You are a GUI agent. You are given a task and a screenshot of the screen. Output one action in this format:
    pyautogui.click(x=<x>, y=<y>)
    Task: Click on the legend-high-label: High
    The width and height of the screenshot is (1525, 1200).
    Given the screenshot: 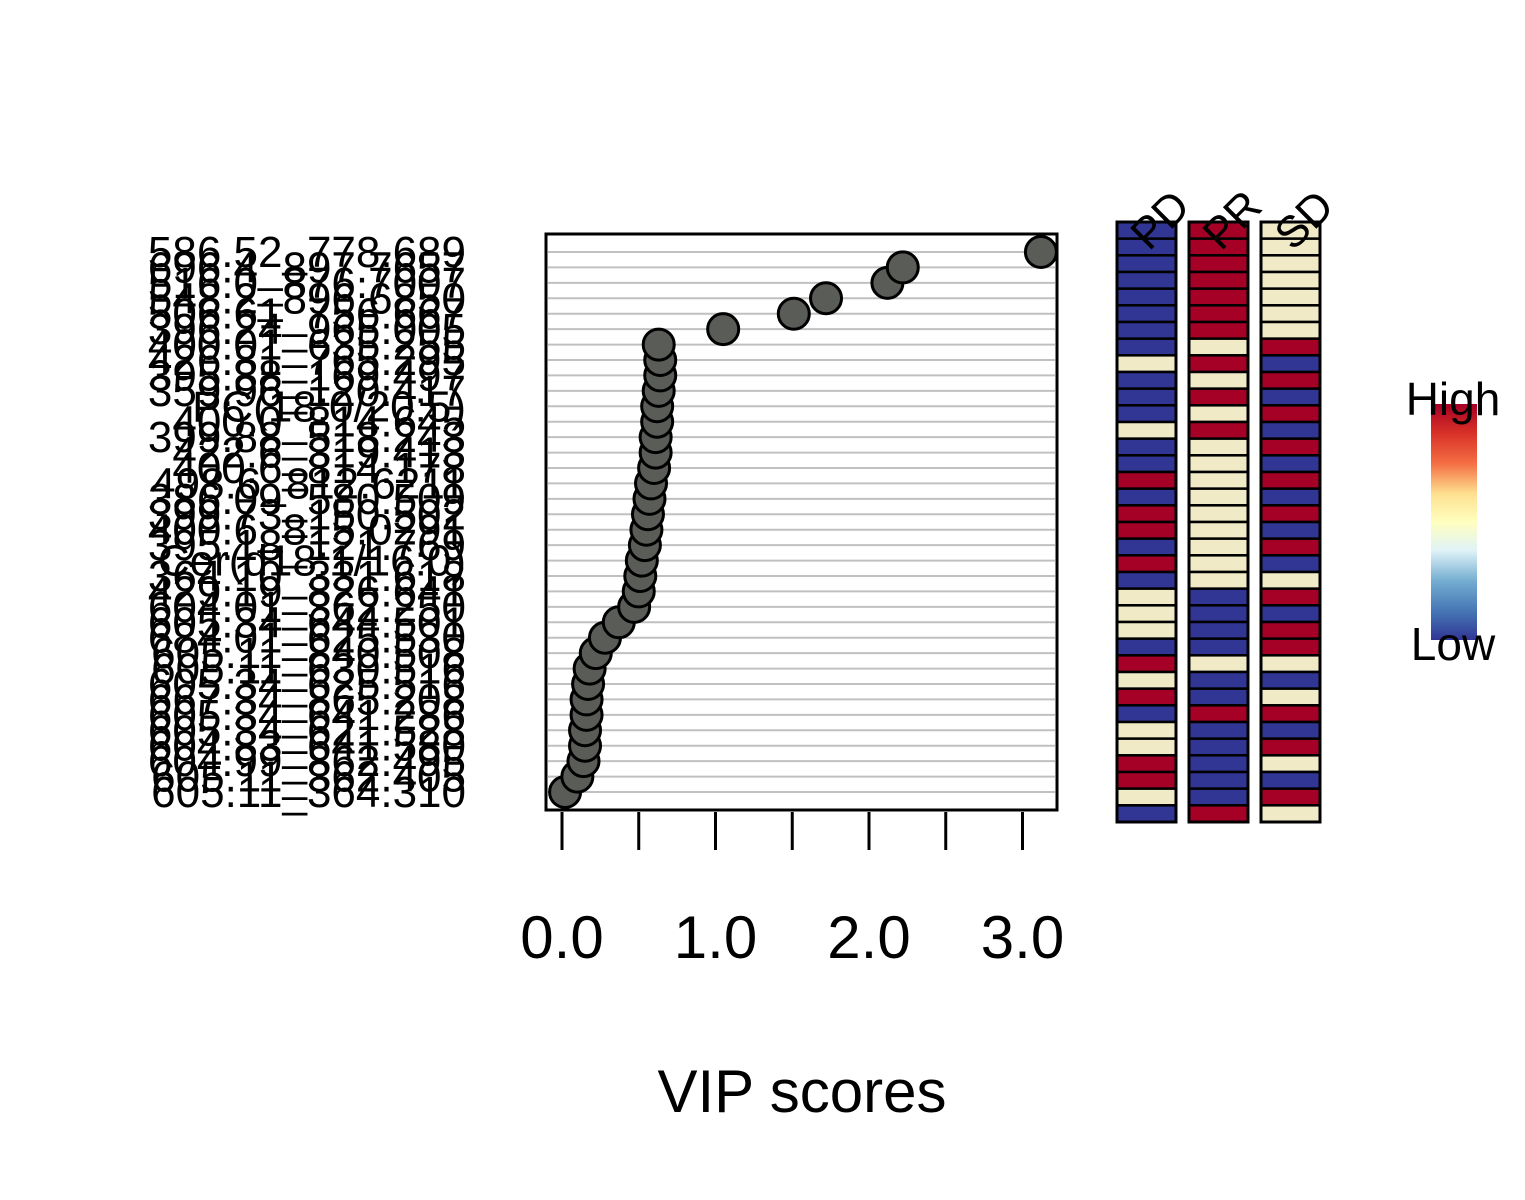 What is the action you would take?
    pyautogui.click(x=1453, y=399)
    